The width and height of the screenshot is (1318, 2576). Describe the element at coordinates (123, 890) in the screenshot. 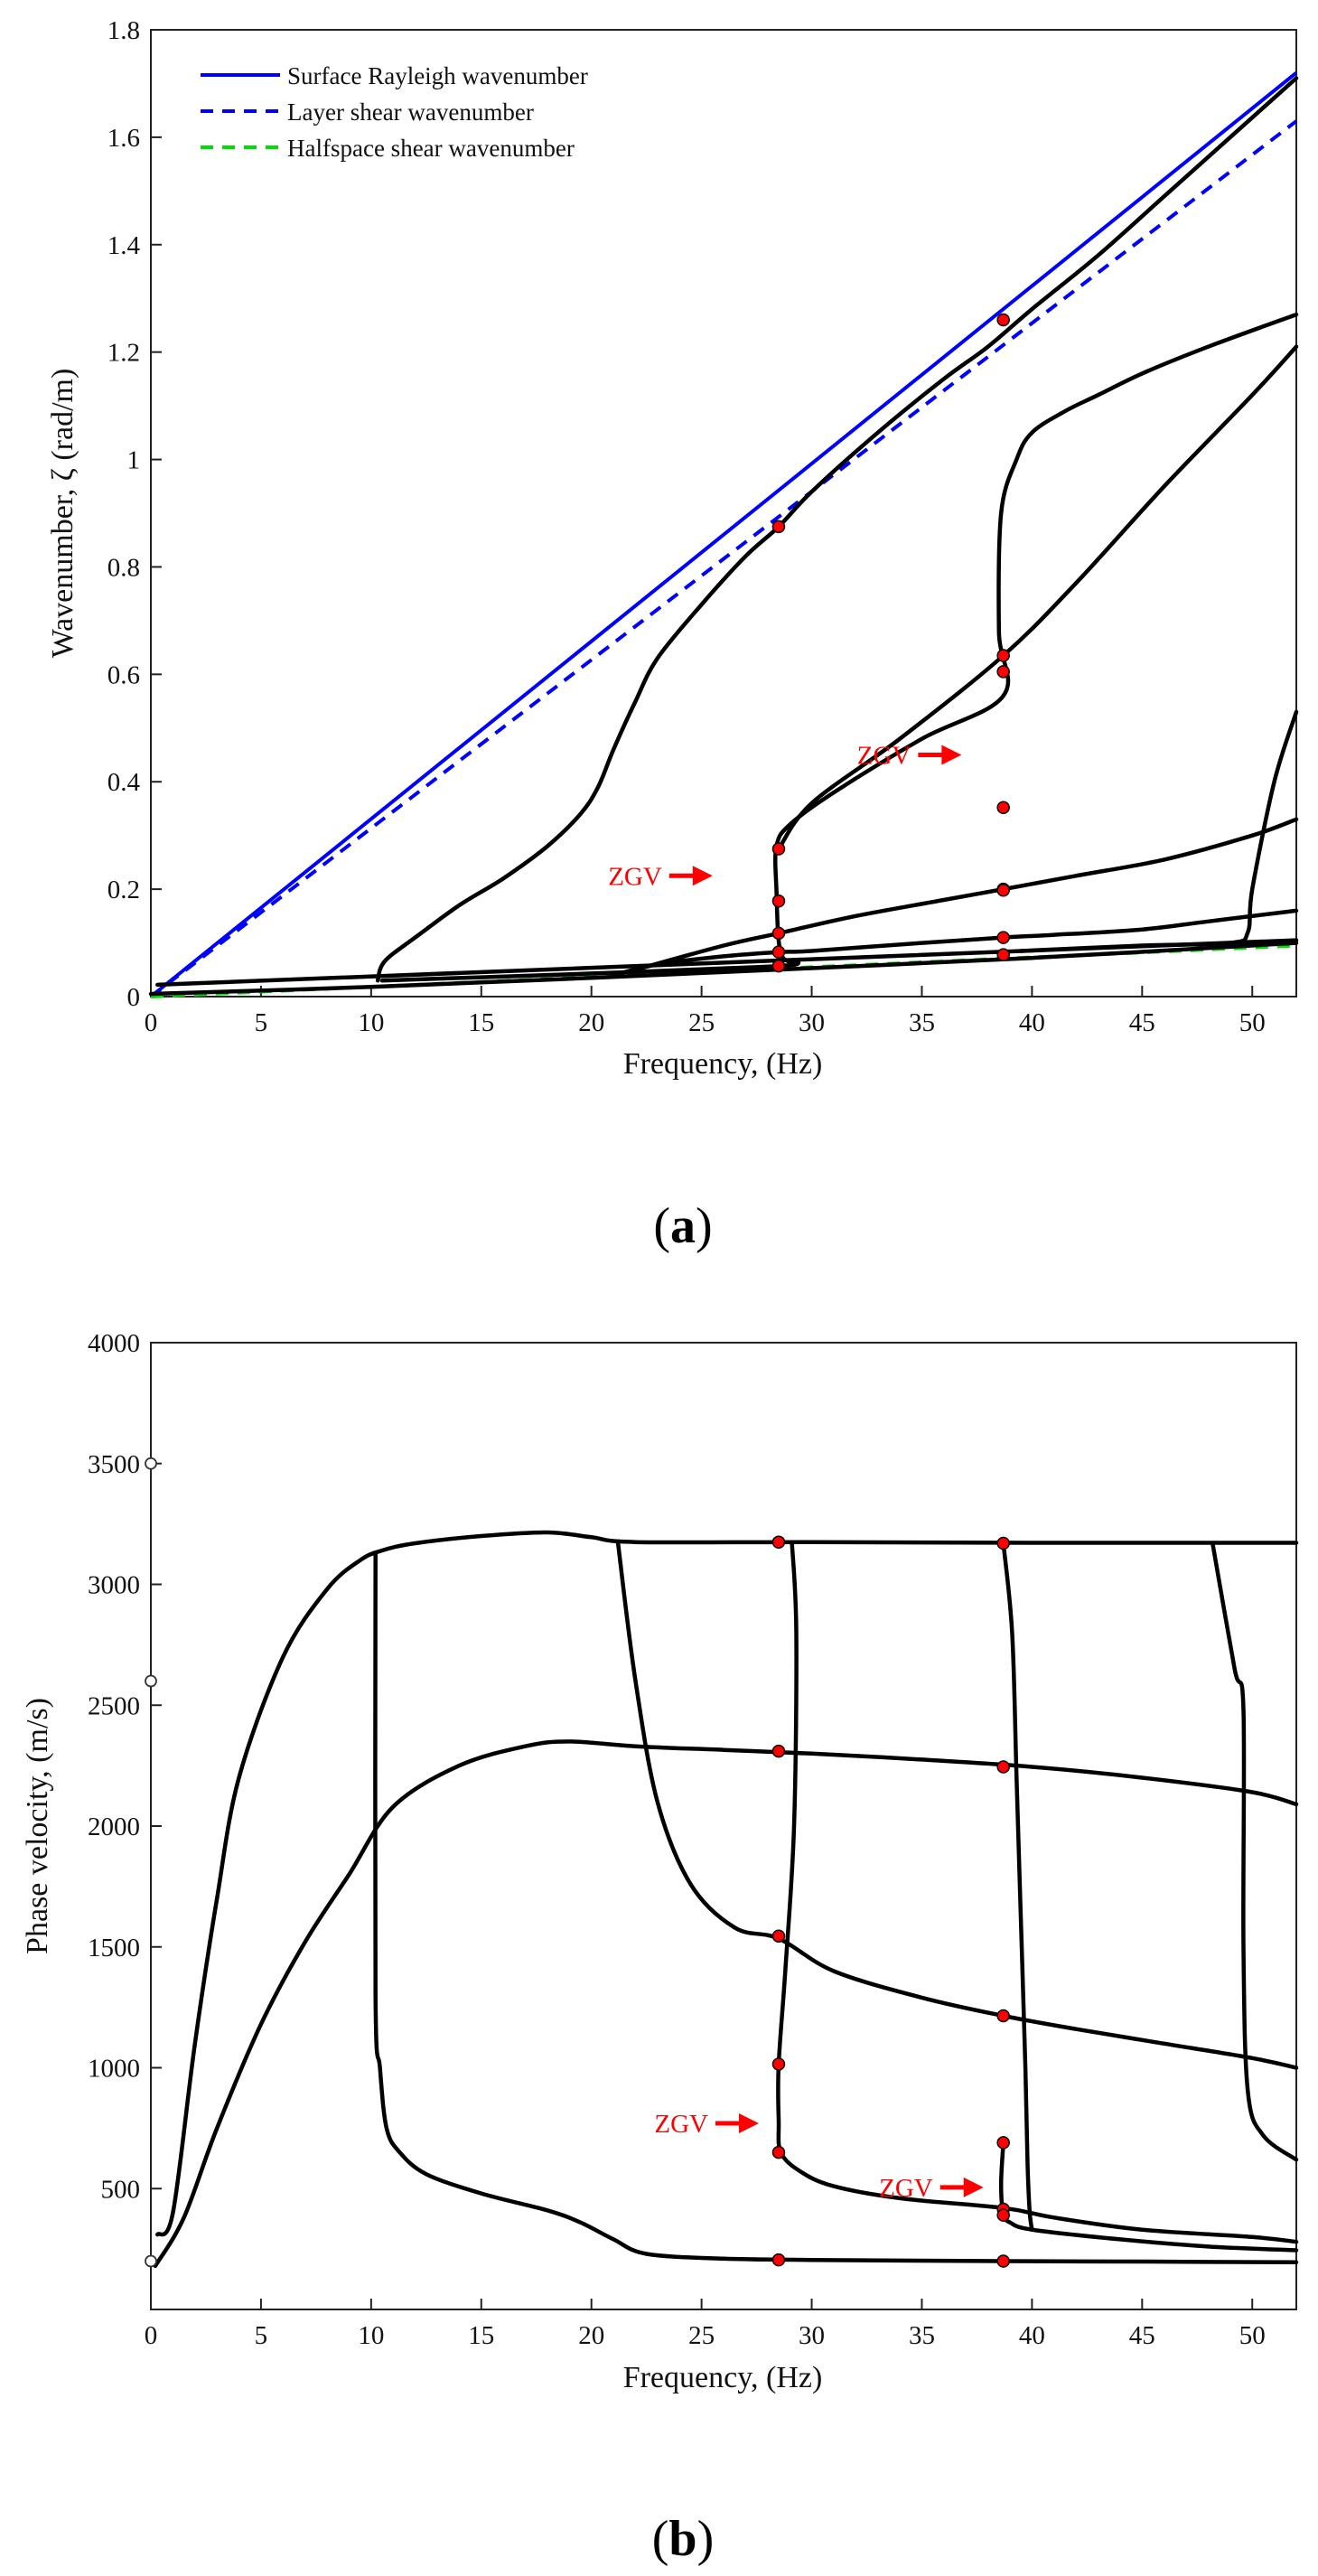

I see `y-tick-label: 0.2` at that location.